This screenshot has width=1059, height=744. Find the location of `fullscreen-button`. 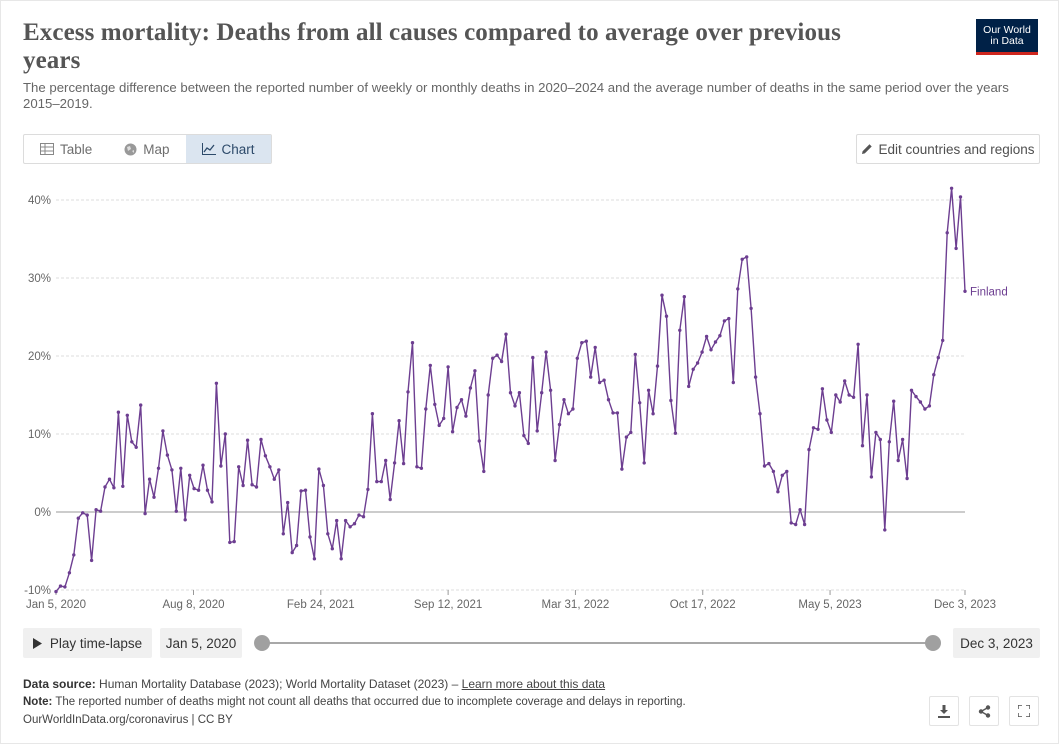

fullscreen-button is located at coordinates (1024, 711).